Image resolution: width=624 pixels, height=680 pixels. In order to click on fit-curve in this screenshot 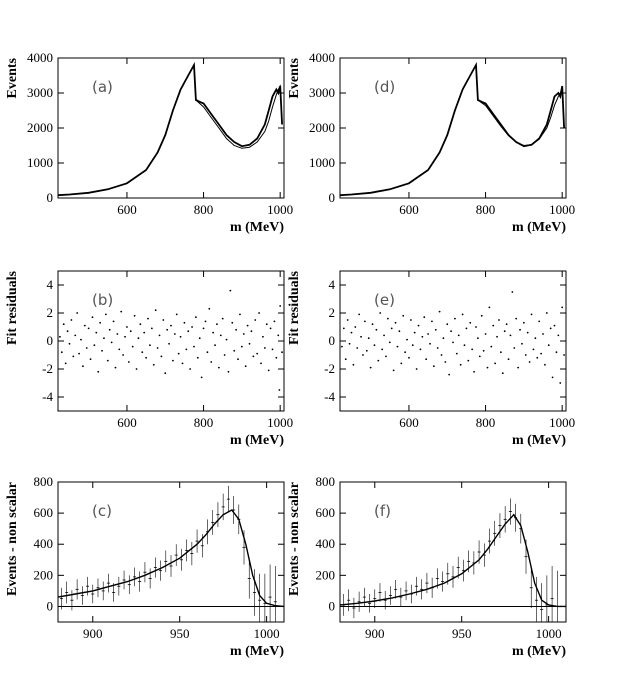, I will do `click(170, 129)`.